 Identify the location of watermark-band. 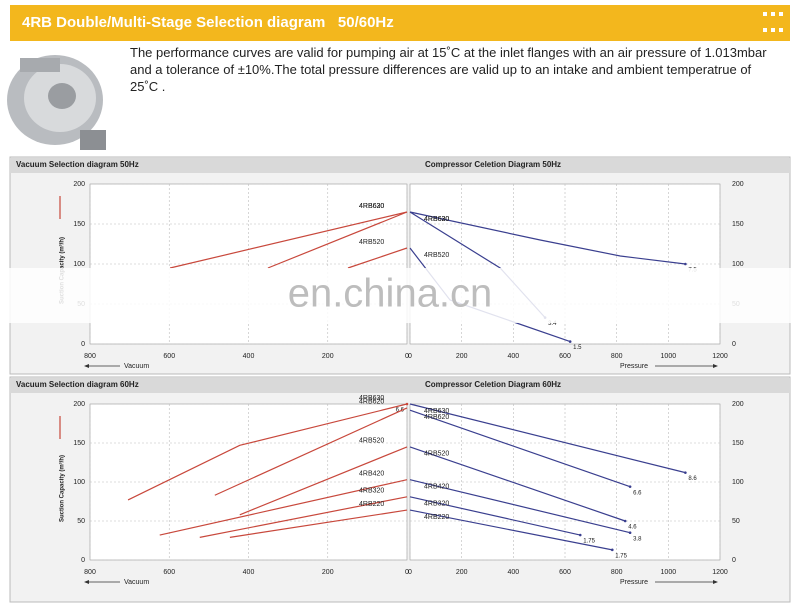
(400, 295).